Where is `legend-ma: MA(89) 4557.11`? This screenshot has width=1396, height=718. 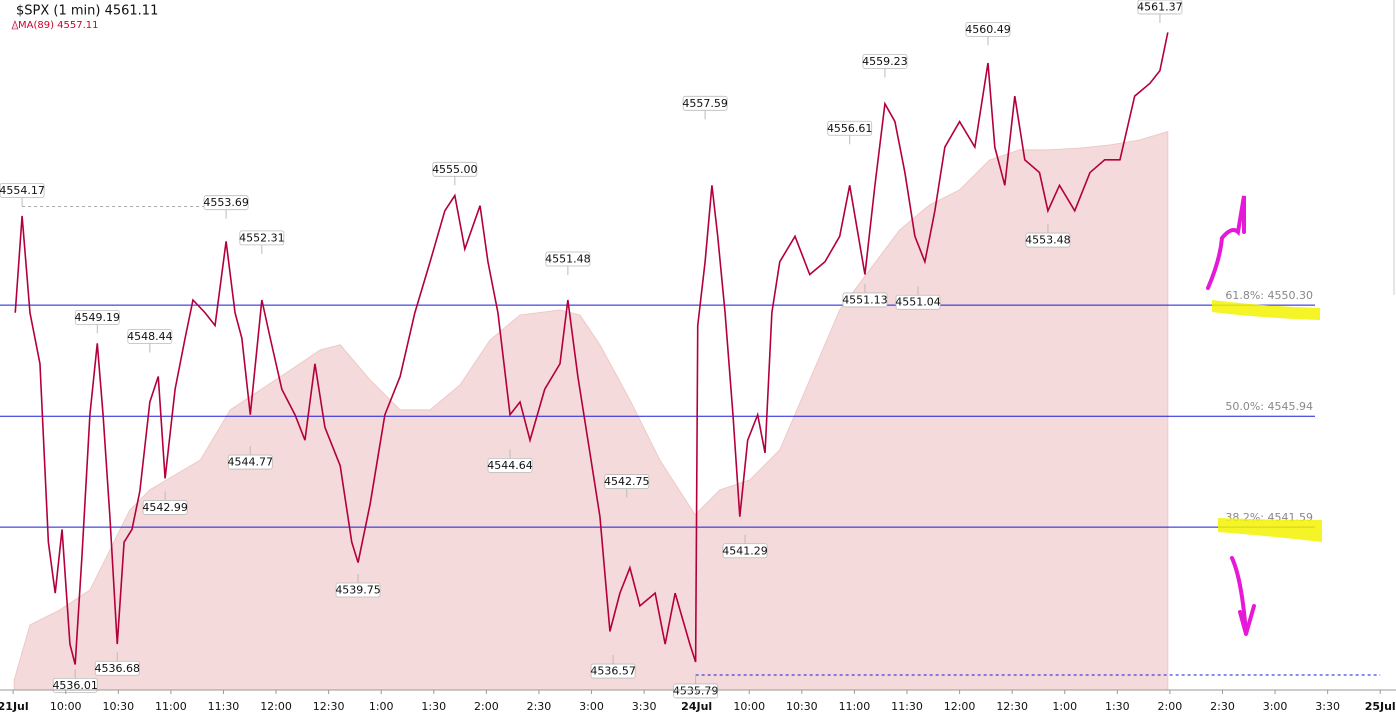 legend-ma: MA(89) 4557.11 is located at coordinates (58, 25).